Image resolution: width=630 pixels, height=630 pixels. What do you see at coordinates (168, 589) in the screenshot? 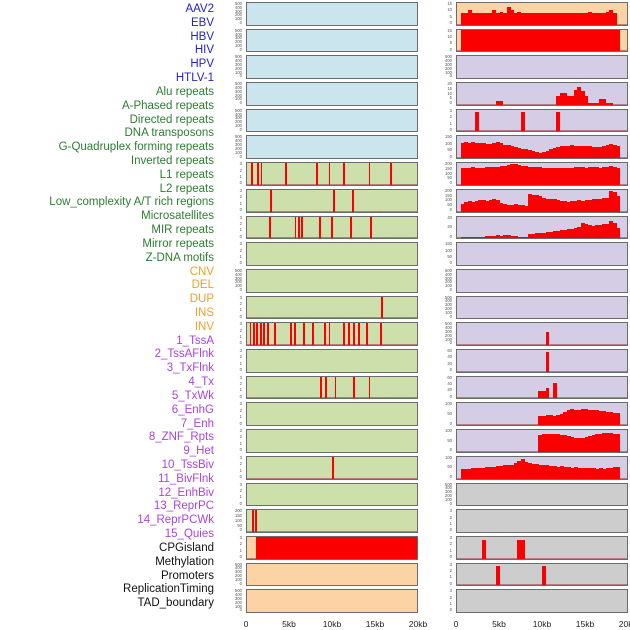
I see `row-label: ReplicationTiming` at bounding box center [168, 589].